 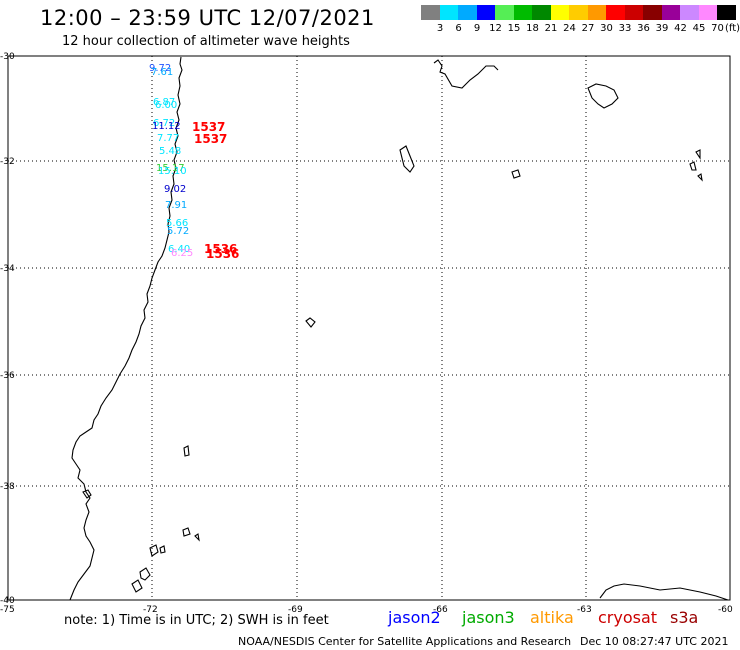 What do you see at coordinates (175, 189) in the screenshot?
I see `wave-height-label: 9.02` at bounding box center [175, 189].